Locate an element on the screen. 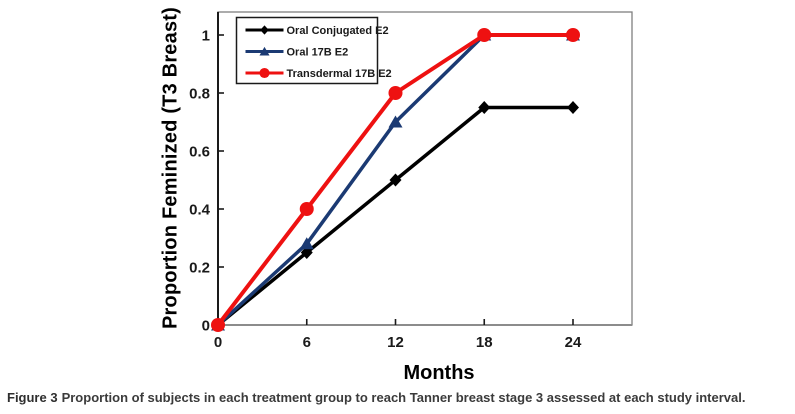  y-tick-label: 0.2 is located at coordinates (199, 267).